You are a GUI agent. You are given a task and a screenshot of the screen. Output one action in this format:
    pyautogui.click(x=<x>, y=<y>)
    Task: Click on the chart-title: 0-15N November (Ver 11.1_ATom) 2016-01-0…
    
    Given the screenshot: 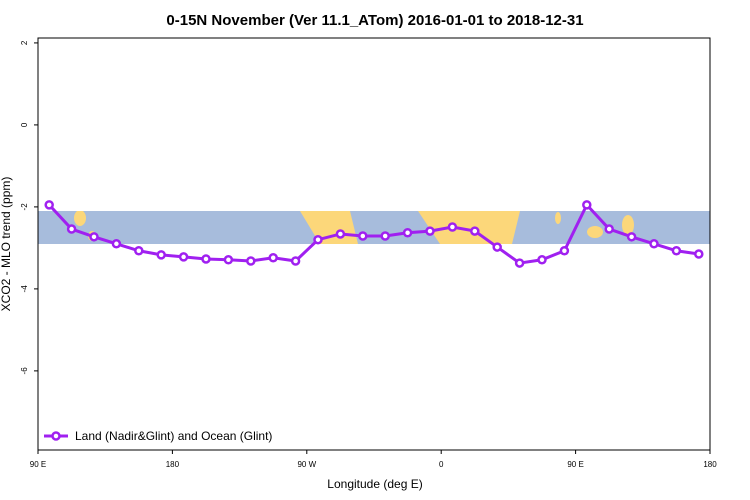 What is the action you would take?
    pyautogui.click(x=374, y=20)
    